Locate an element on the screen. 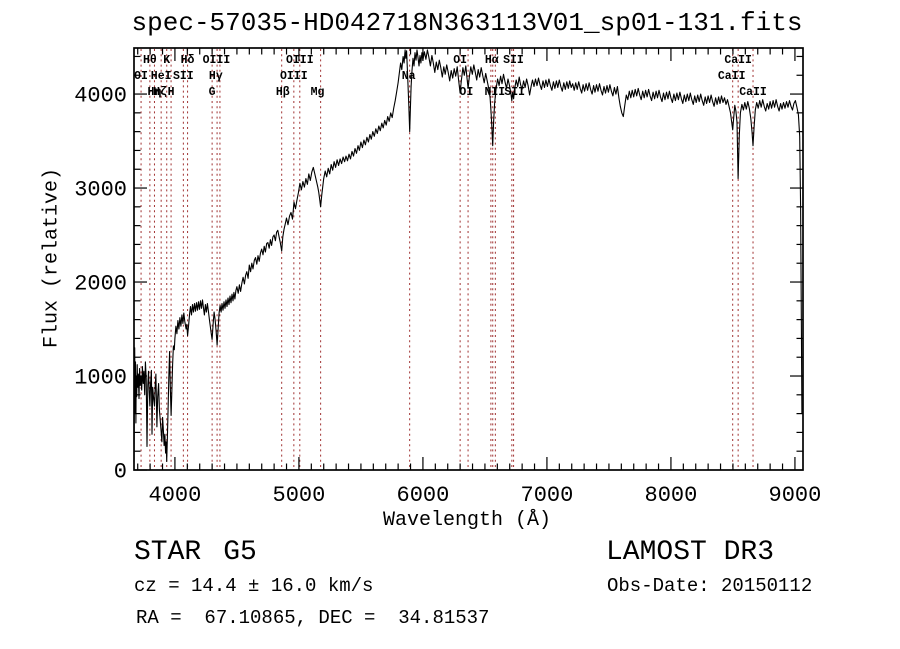  feature-label-Hζ: Hζ is located at coordinates (160, 92).